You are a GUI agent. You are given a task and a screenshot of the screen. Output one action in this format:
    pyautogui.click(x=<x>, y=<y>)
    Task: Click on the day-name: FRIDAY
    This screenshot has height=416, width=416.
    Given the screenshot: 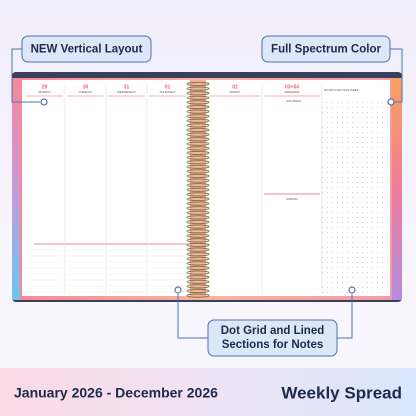 What is the action you would take?
    pyautogui.click(x=235, y=92)
    